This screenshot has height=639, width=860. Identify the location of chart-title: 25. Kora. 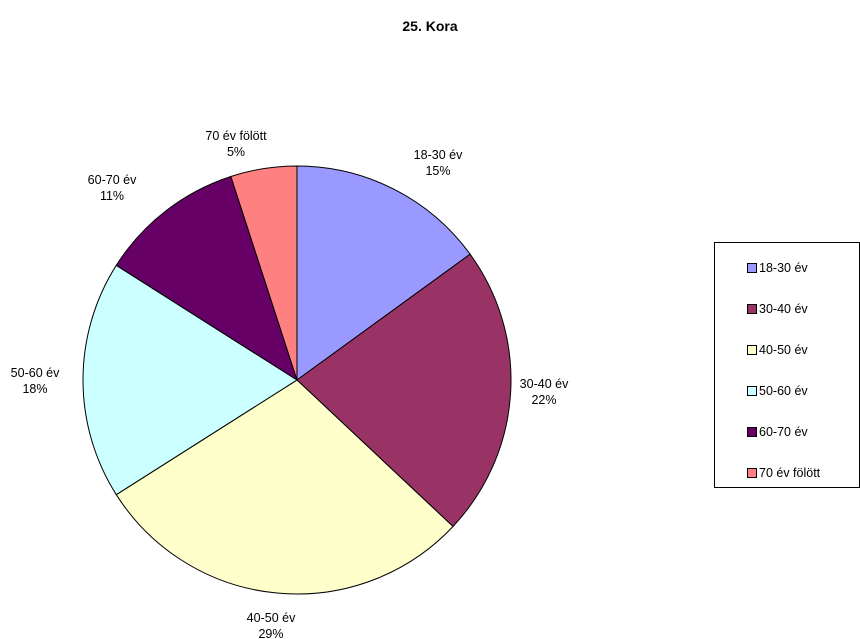
(430, 26).